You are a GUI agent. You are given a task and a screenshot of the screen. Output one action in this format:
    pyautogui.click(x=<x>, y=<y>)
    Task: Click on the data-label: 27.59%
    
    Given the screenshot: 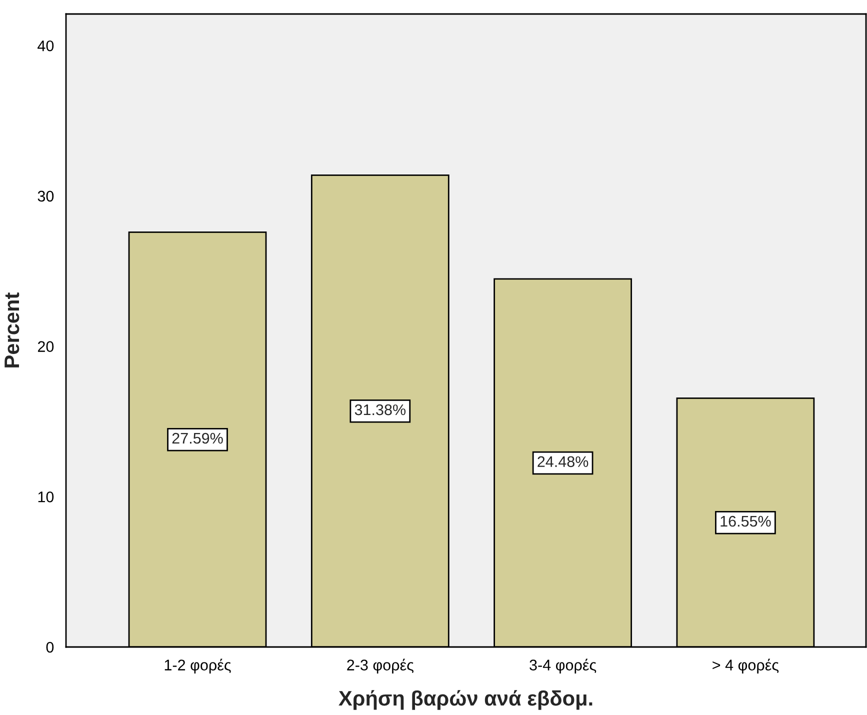 What is the action you would take?
    pyautogui.click(x=197, y=438)
    